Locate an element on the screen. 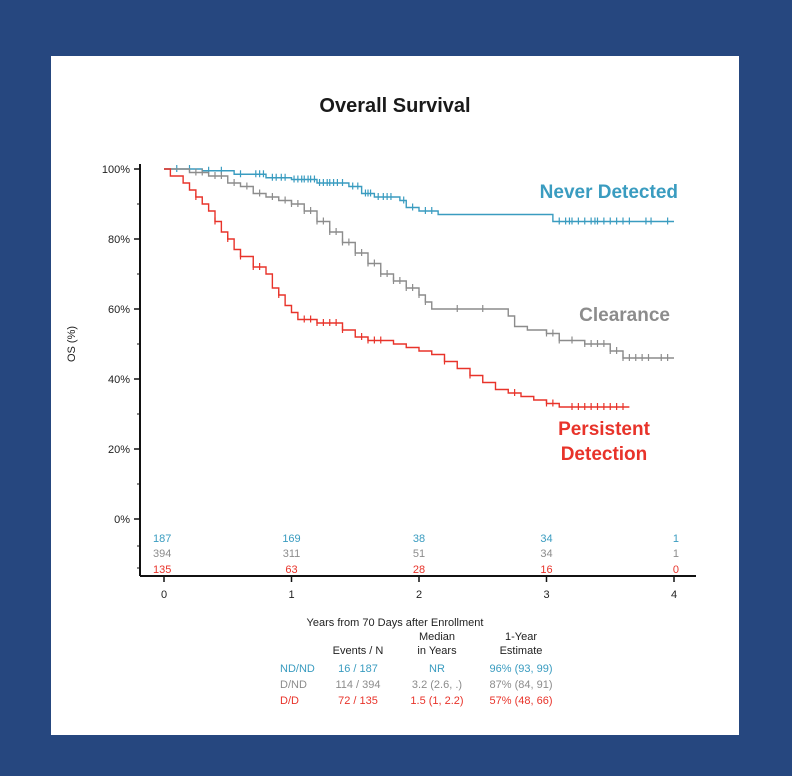  summary-group: D/D is located at coordinates (289, 701).